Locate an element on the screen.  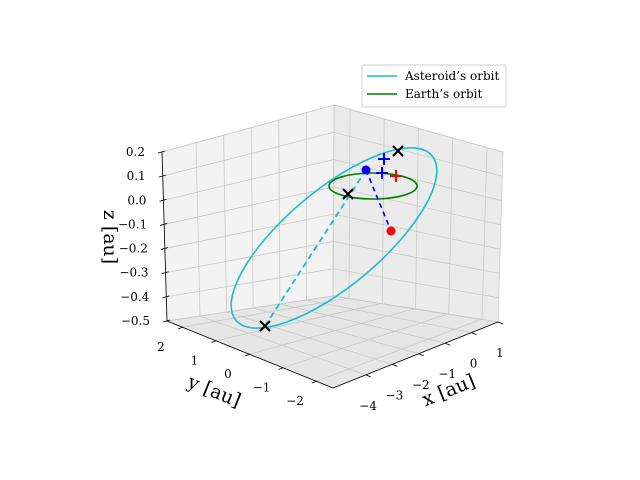
z-tick-label: −0.5 is located at coordinates (135, 321).